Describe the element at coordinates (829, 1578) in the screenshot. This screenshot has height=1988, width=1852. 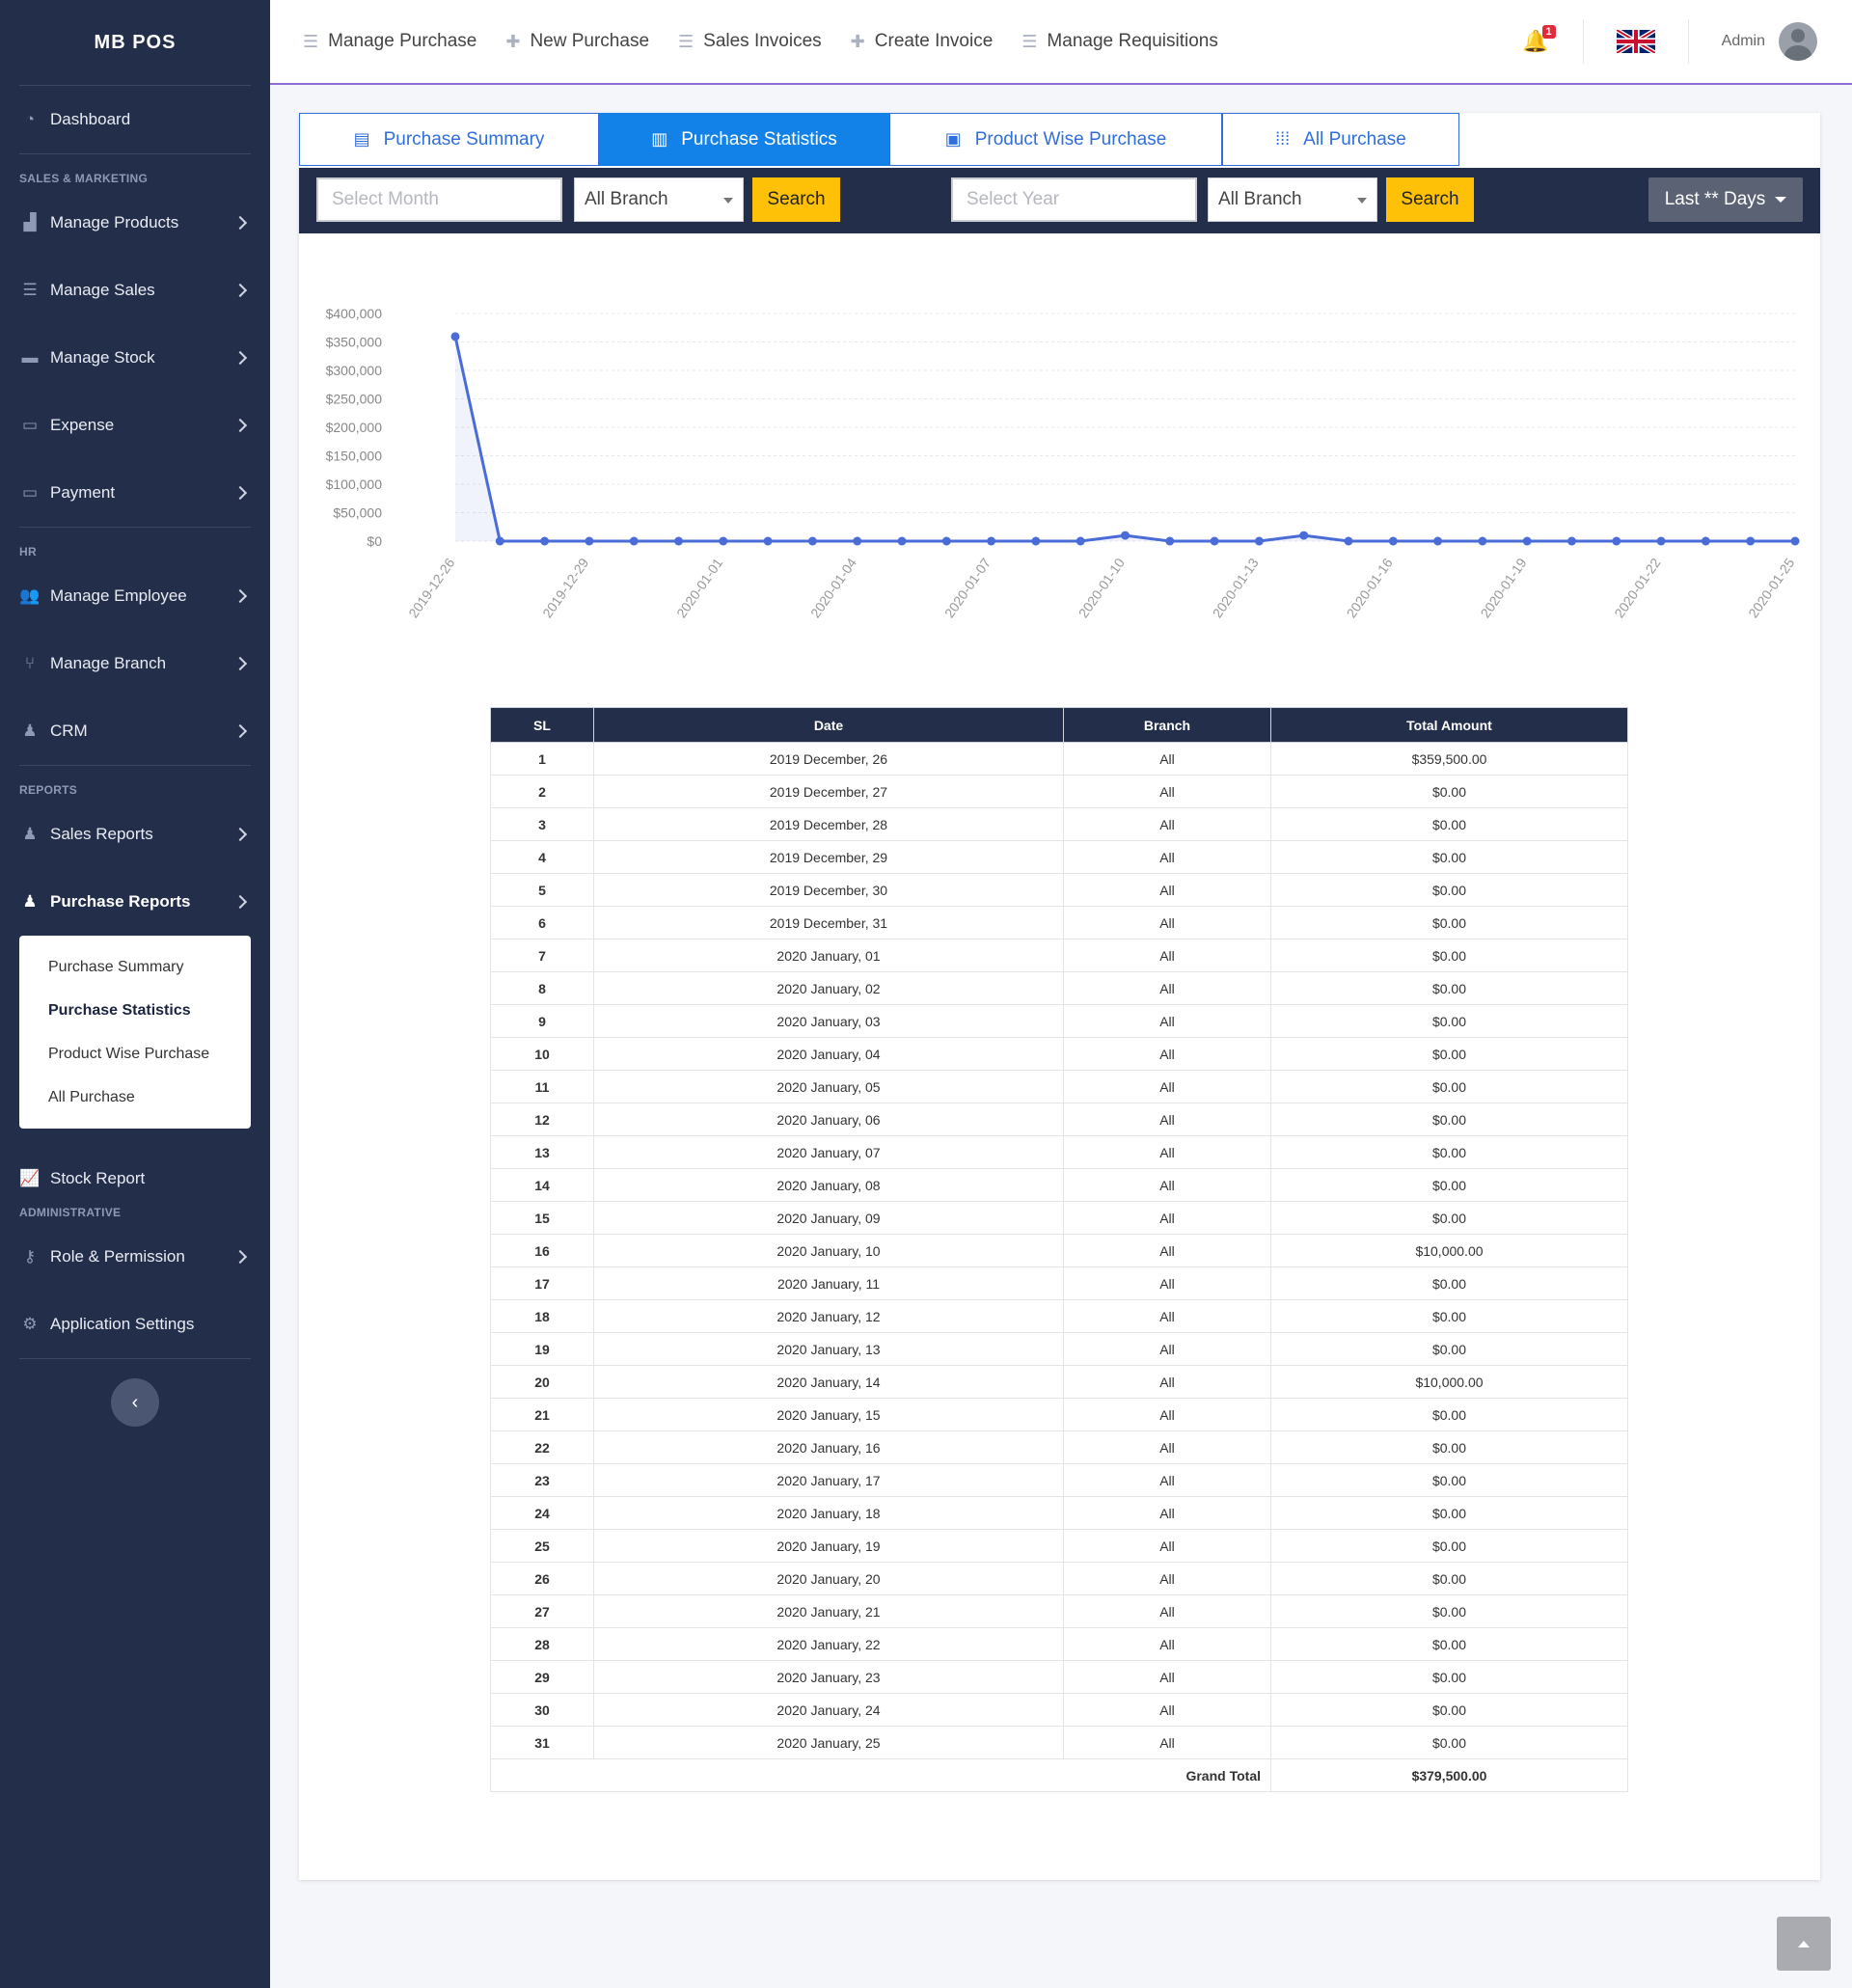
I see `cell-date: 2020 January, 20` at that location.